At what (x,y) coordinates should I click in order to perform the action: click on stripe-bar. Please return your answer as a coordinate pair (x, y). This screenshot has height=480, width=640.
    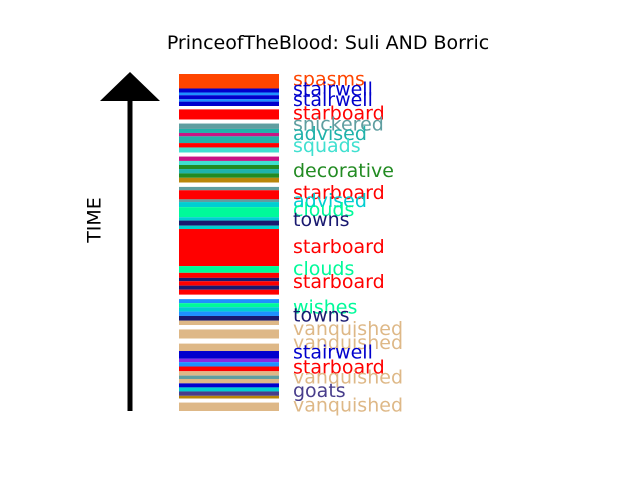
    Looking at the image, I should click on (229, 242).